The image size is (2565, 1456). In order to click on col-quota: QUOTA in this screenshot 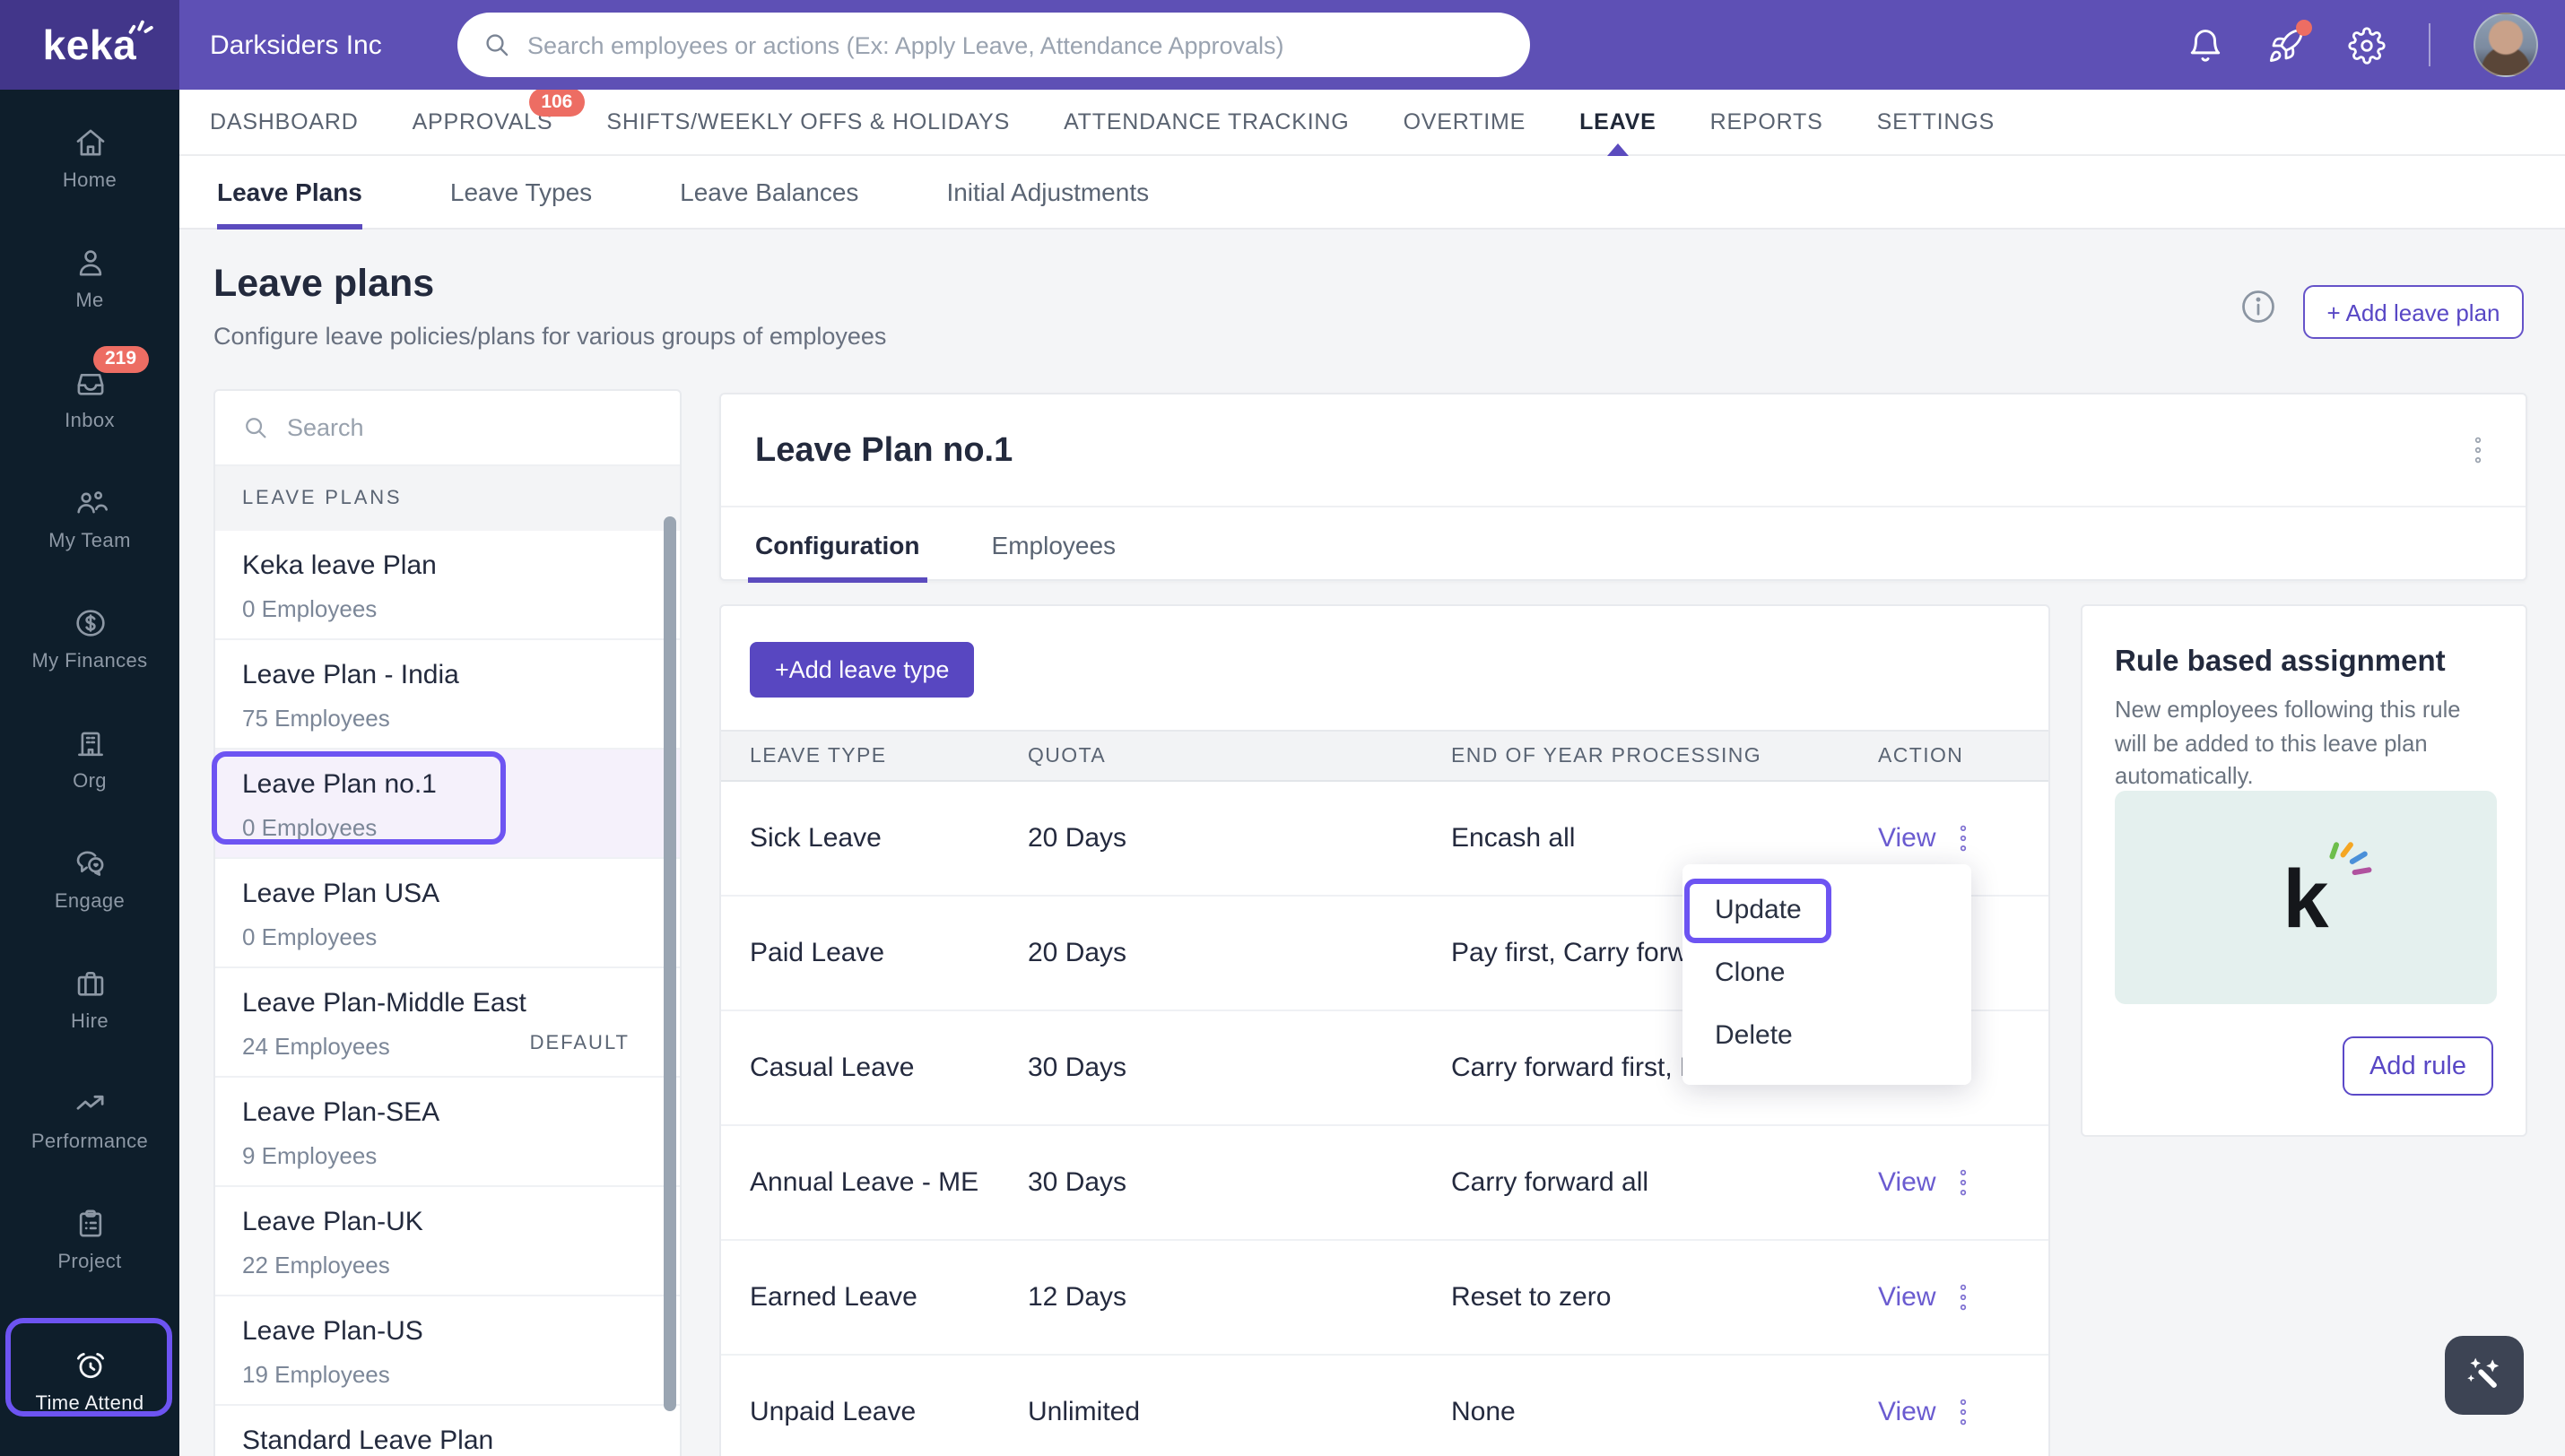, I will do `click(1067, 756)`.